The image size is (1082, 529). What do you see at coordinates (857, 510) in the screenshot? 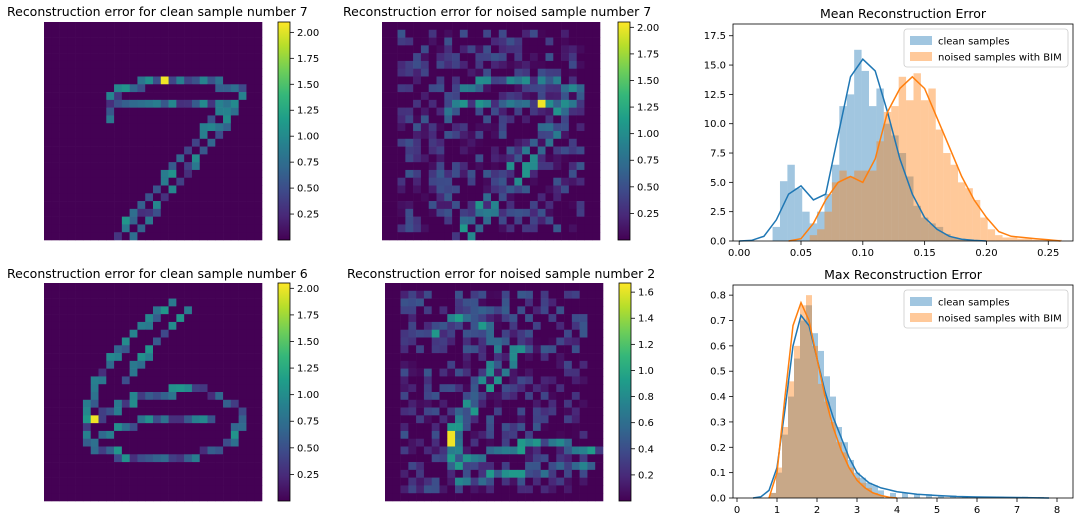
I see `x-tick-label: 3` at bounding box center [857, 510].